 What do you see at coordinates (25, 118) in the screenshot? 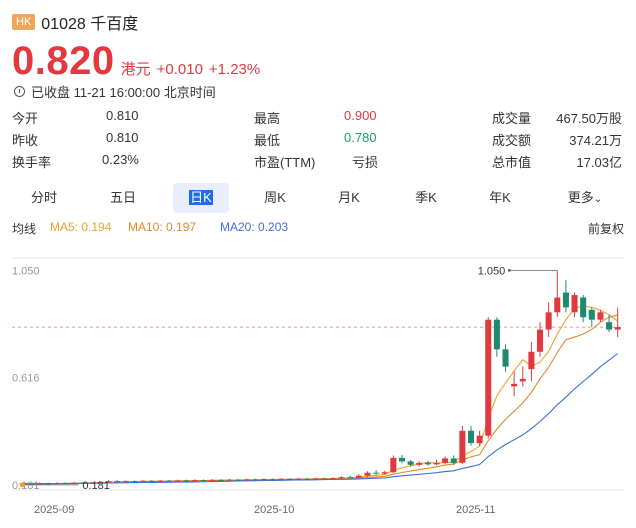
I see `stat-label: 今开` at bounding box center [25, 118].